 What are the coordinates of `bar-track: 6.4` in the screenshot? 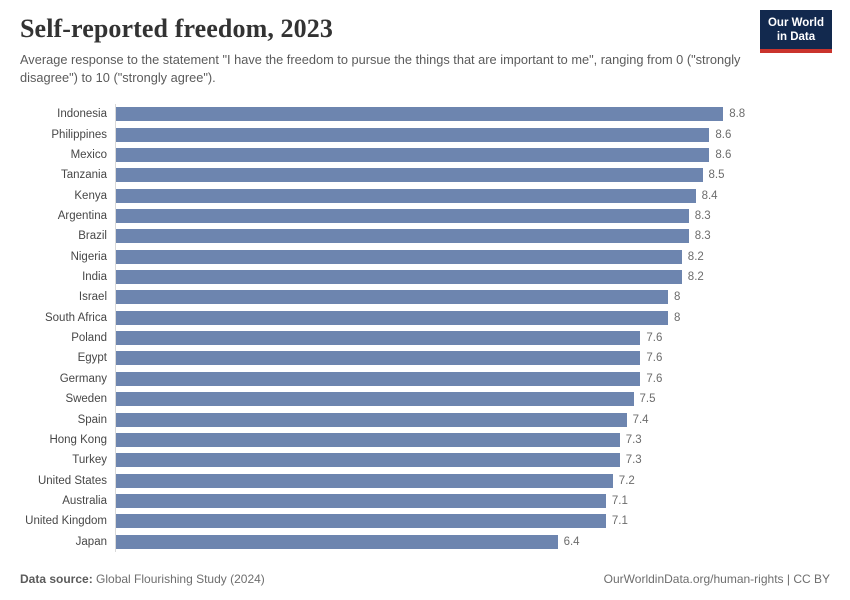 It's located at (472, 541).